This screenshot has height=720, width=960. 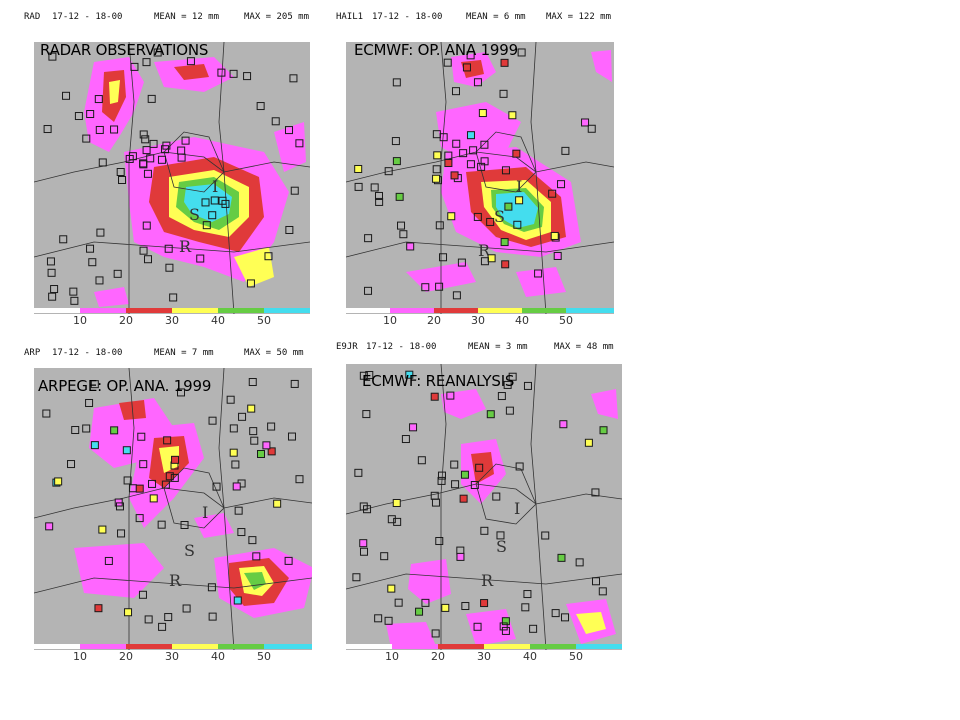 What do you see at coordinates (350, 17) in the screenshot?
I see `header-name: HAIL1` at bounding box center [350, 17].